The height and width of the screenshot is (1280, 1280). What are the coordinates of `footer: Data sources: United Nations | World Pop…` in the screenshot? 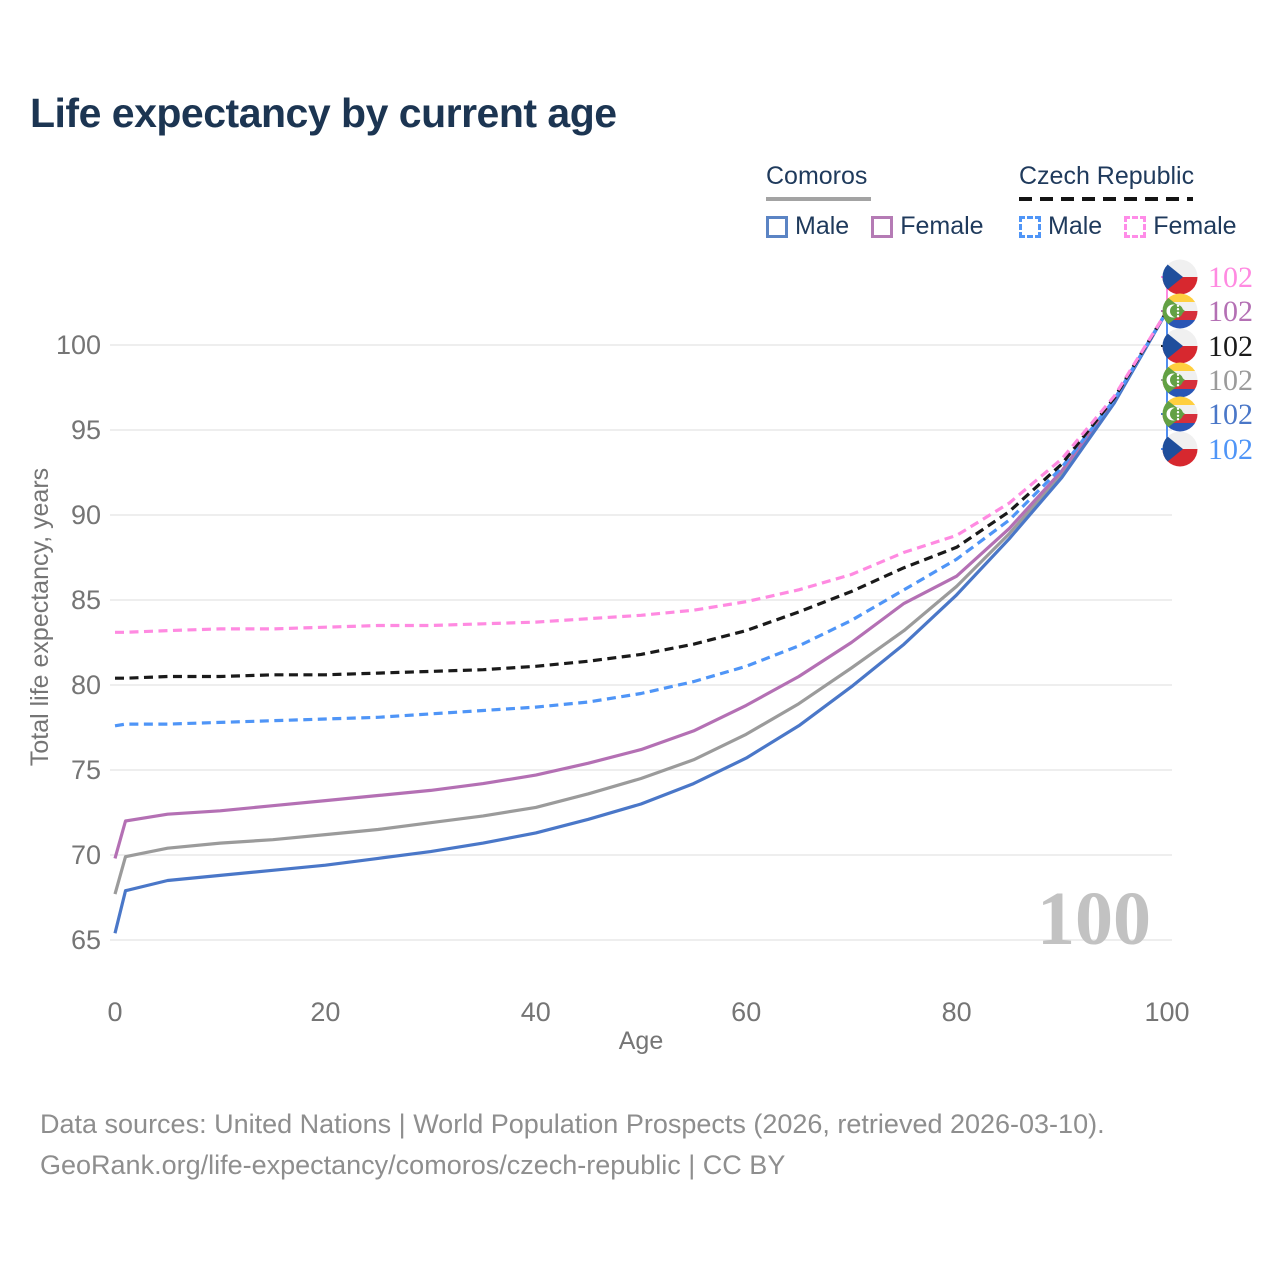 It's located at (572, 1145).